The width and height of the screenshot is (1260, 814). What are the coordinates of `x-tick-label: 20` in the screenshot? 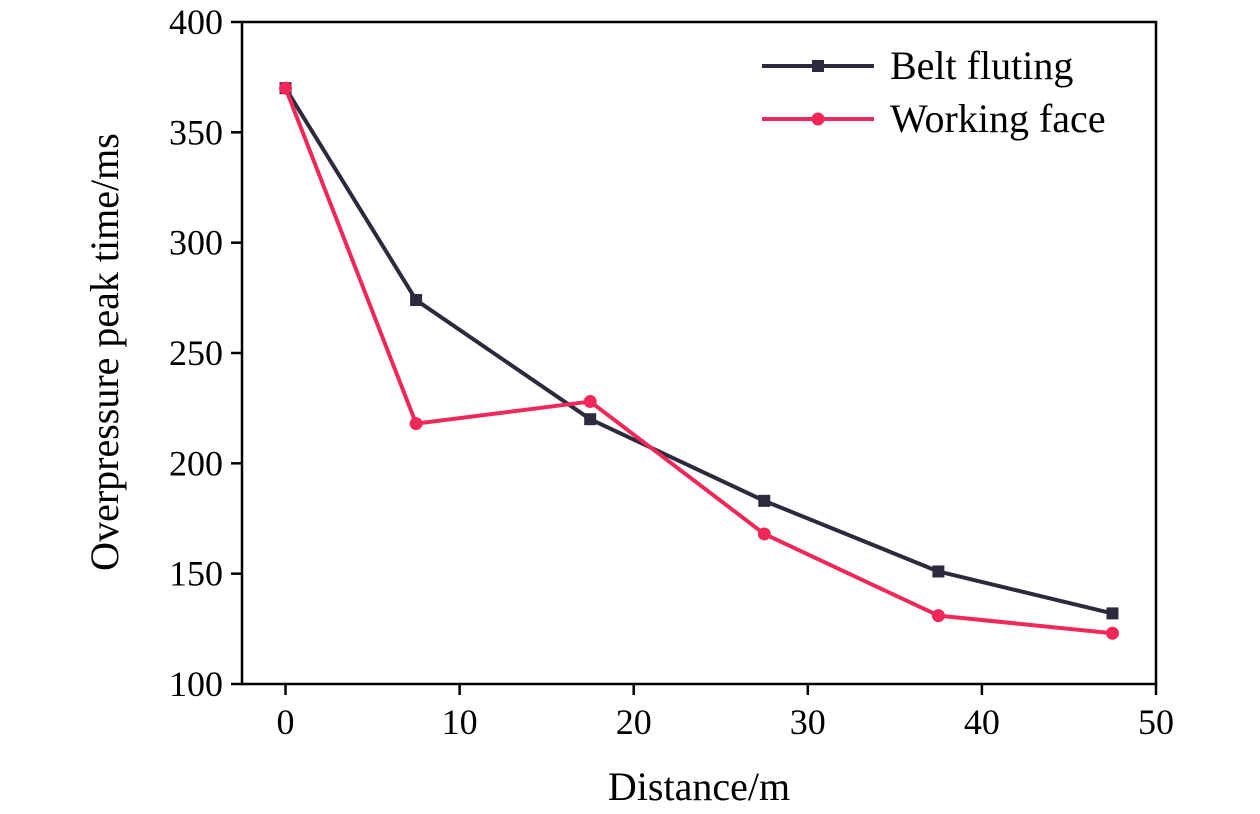 It's located at (634, 722).